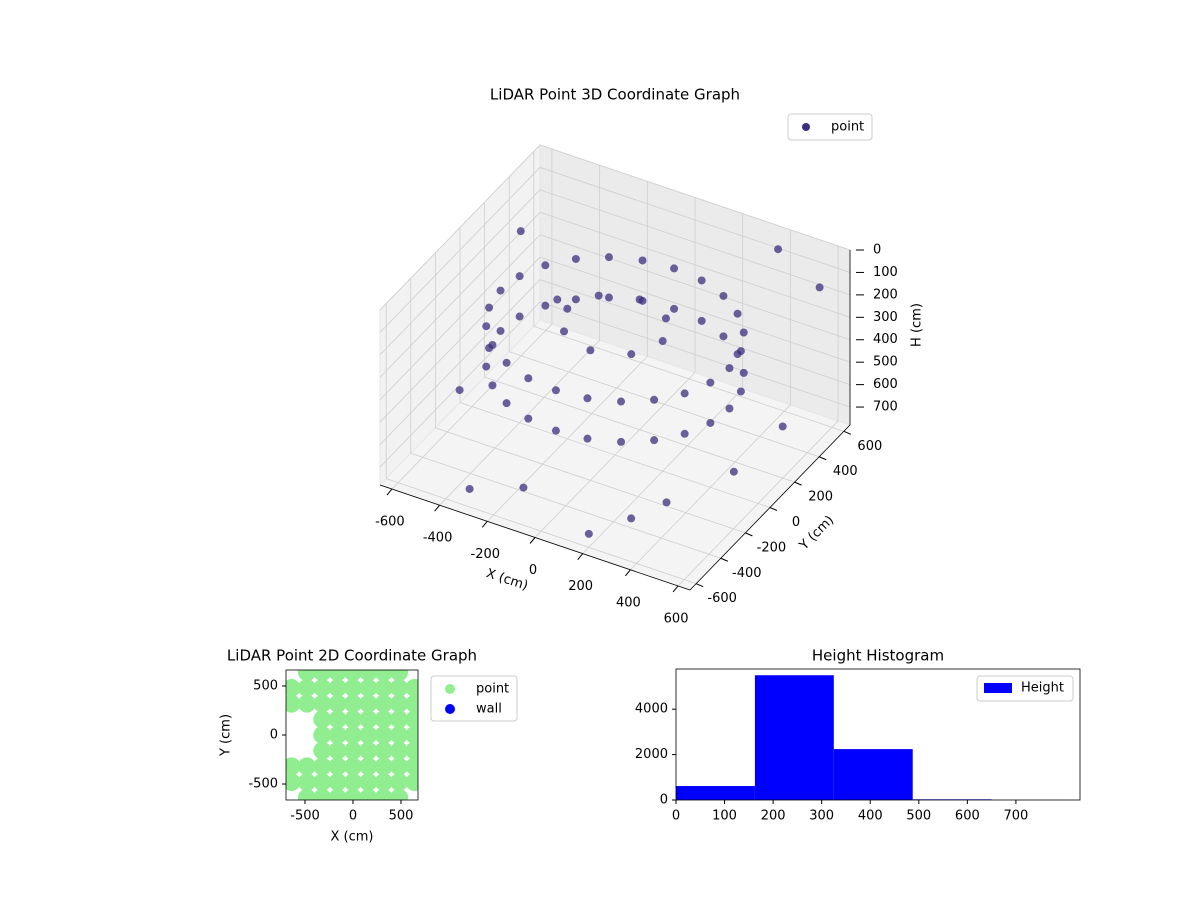 This screenshot has height=904, width=1200. I want to click on z-tick-label: 600, so click(885, 384).